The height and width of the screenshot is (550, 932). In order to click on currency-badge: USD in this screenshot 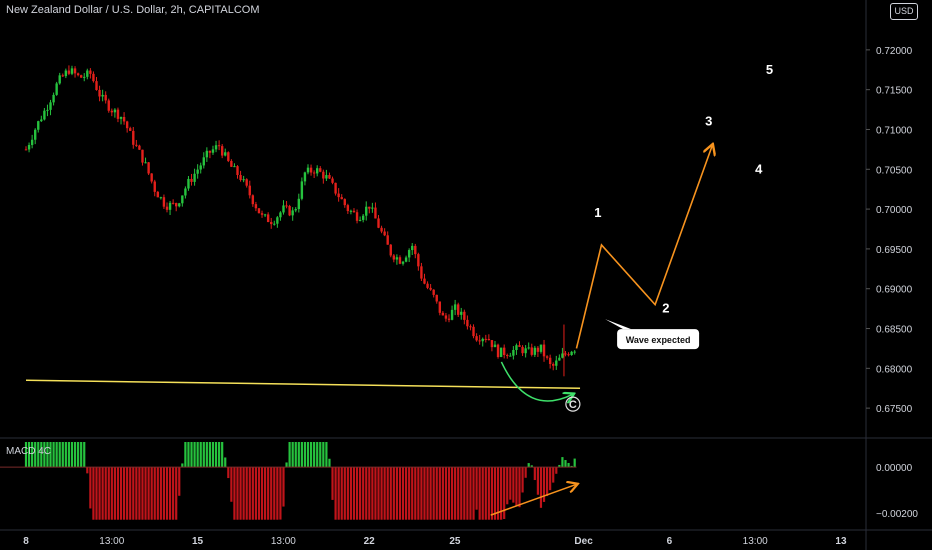, I will do `click(904, 11)`.